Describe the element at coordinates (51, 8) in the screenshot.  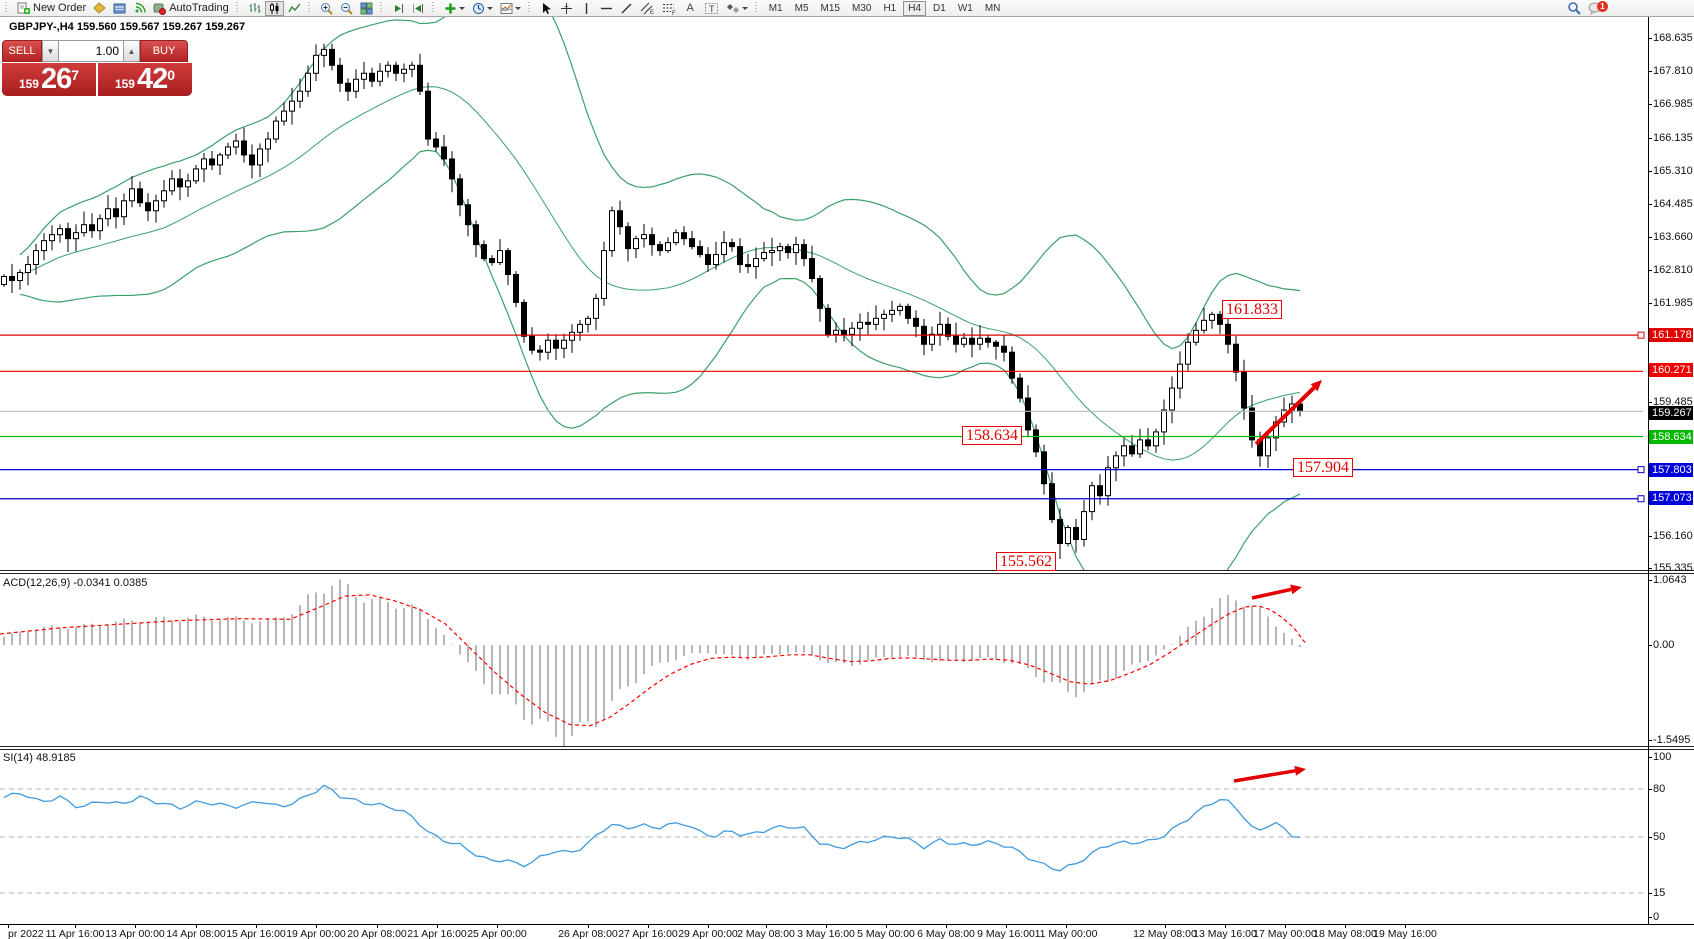
I see `new-order-button: New Order` at that location.